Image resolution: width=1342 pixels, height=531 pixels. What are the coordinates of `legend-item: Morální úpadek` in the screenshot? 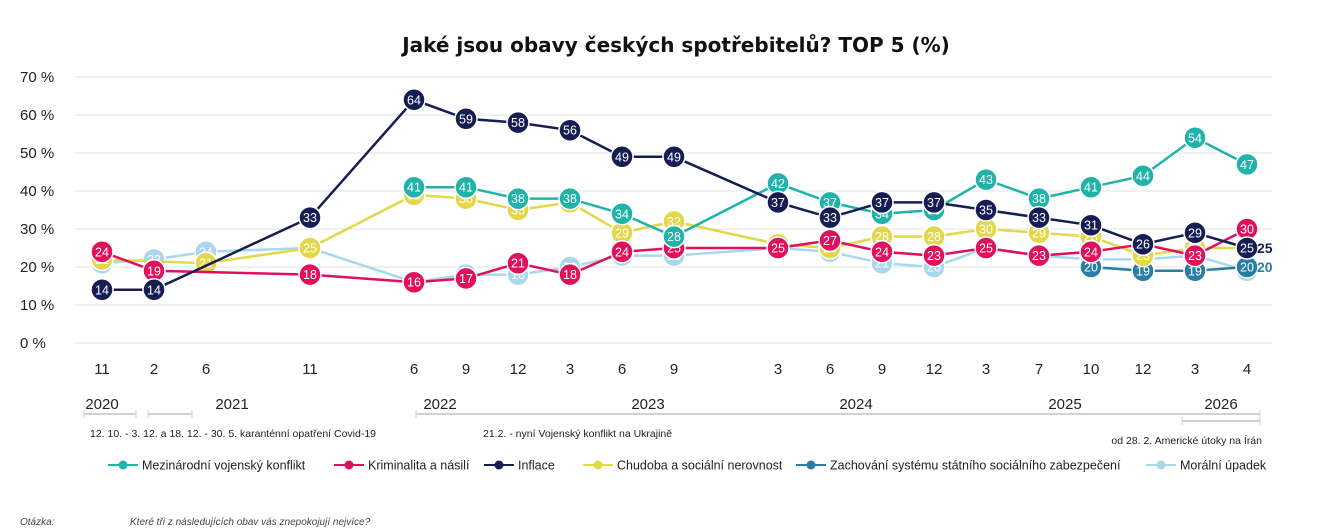 It's located at (1206, 466).